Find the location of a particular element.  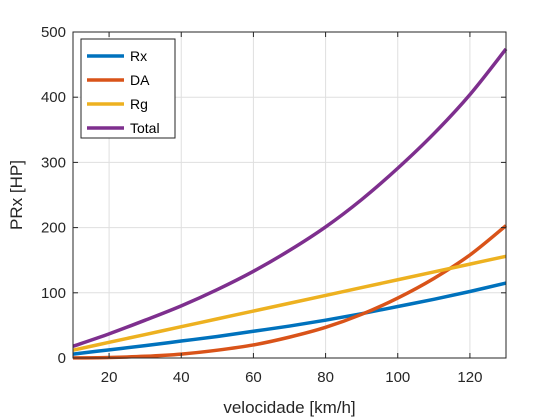

series-line-rx is located at coordinates (289, 318).